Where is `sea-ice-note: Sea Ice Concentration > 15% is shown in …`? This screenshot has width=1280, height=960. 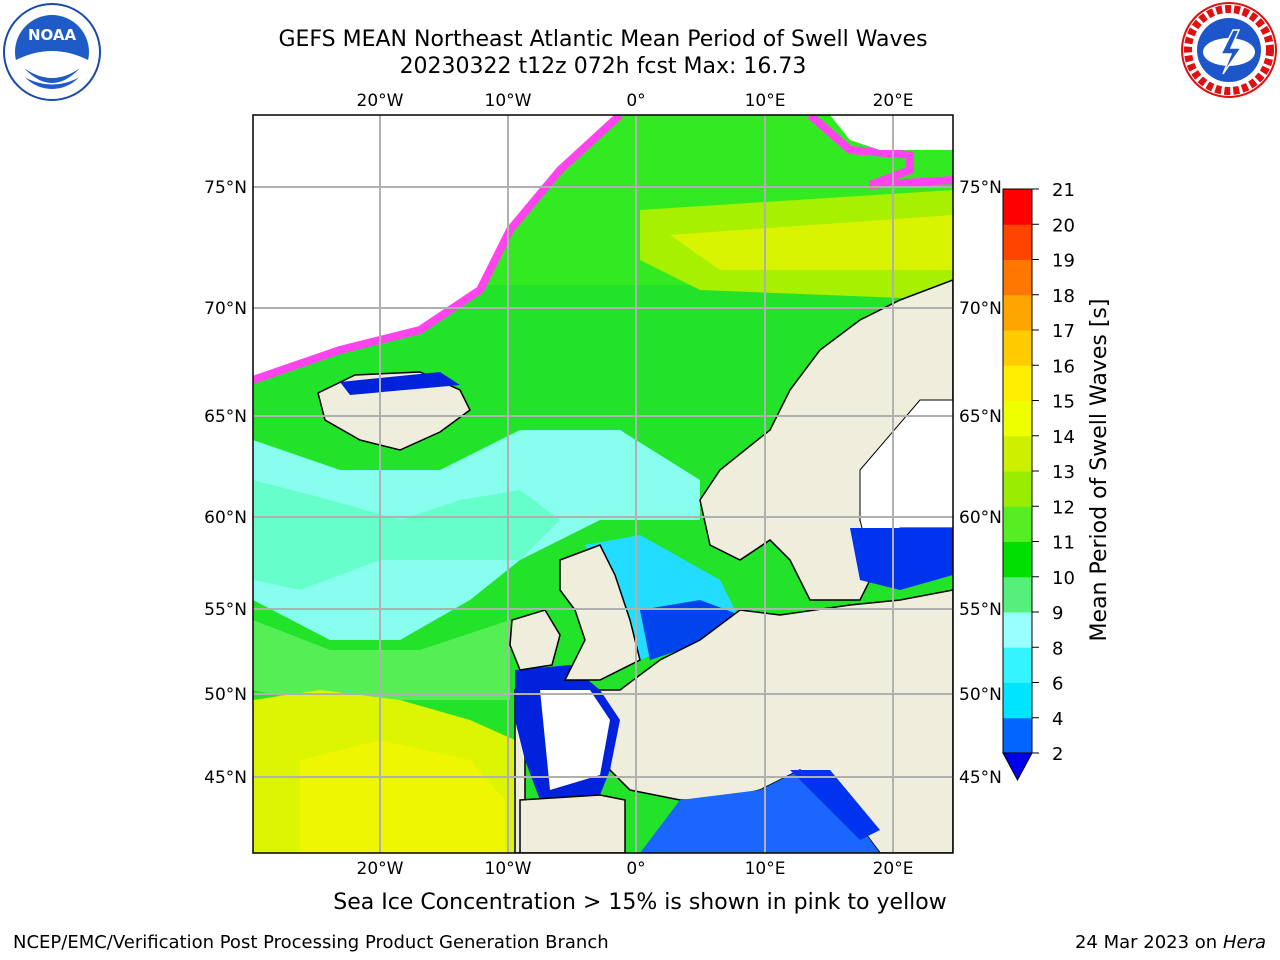 sea-ice-note: Sea Ice Concentration > 15% is shown in … is located at coordinates (640, 902).